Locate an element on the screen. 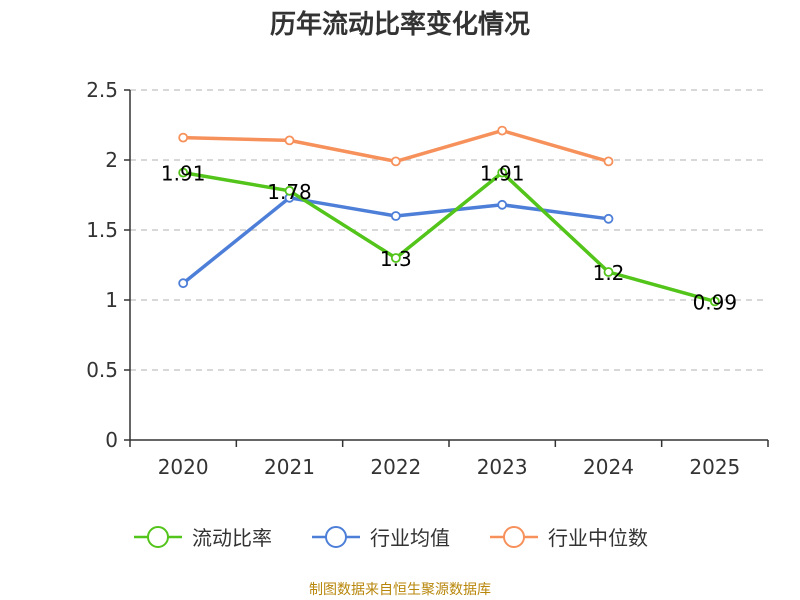 Image resolution: width=800 pixels, height=600 pixels. x-tick-label: 2021 is located at coordinates (289, 467).